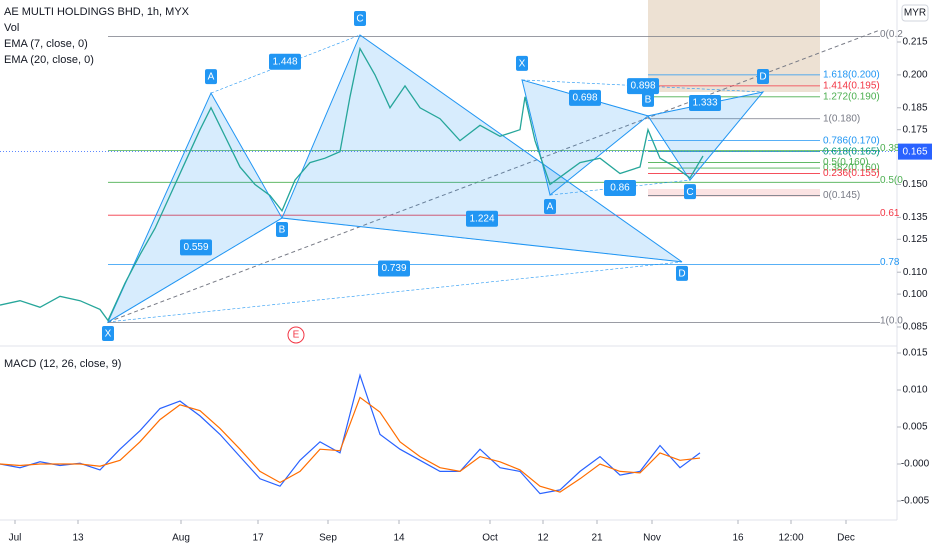 The width and height of the screenshot is (932, 550). What do you see at coordinates (258, 538) in the screenshot?
I see `time-tick-label: 17` at bounding box center [258, 538].